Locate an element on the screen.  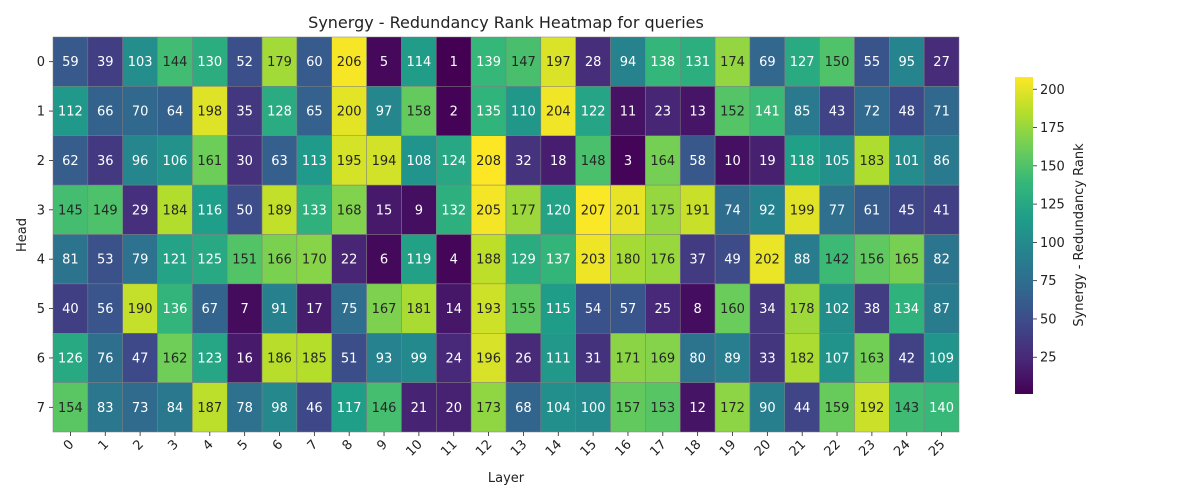
cell-value-label: 39 is located at coordinates (105, 62).